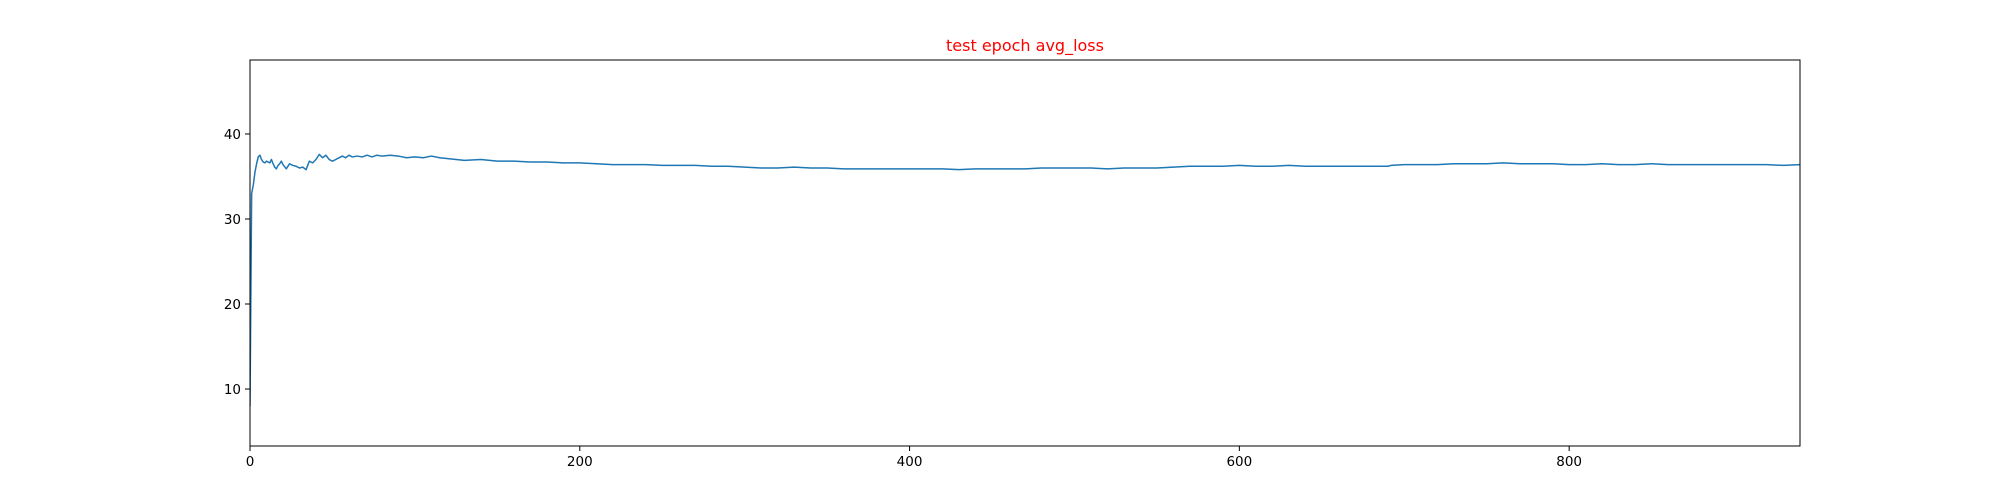  Describe the element at coordinates (232, 135) in the screenshot. I see `y-tick-label: 40` at that location.